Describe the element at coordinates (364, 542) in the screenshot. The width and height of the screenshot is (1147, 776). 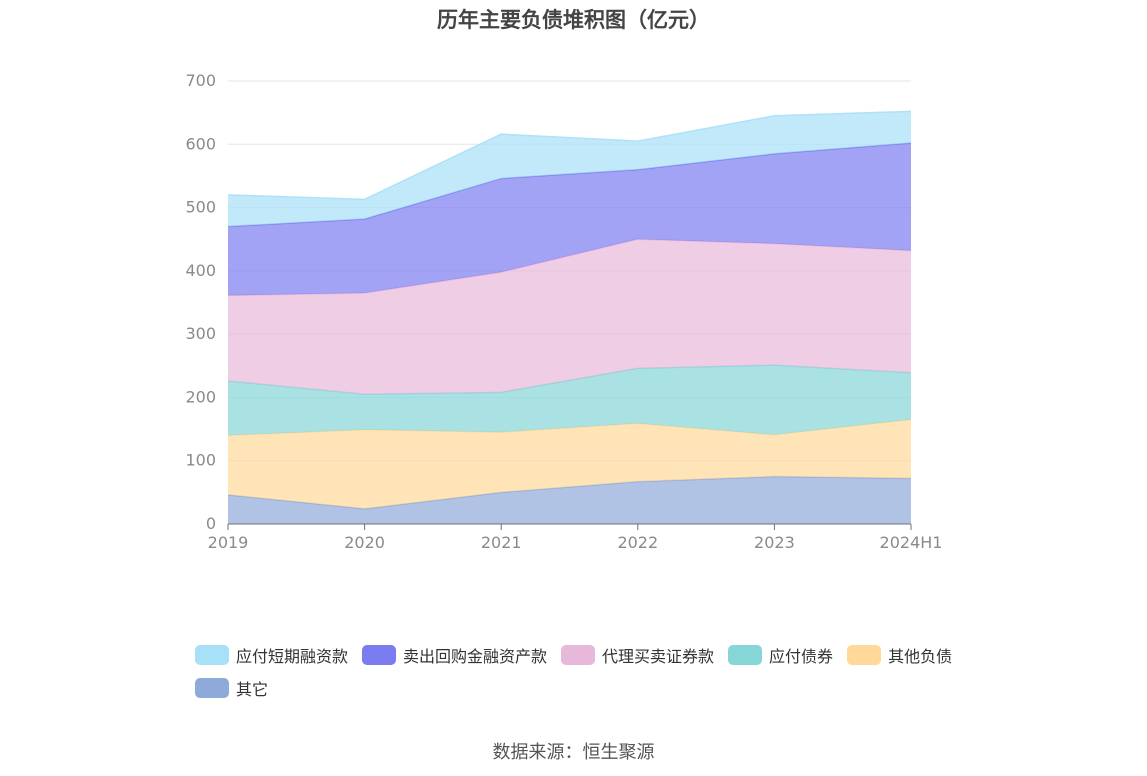
I see `x-tick-label: 2020` at that location.